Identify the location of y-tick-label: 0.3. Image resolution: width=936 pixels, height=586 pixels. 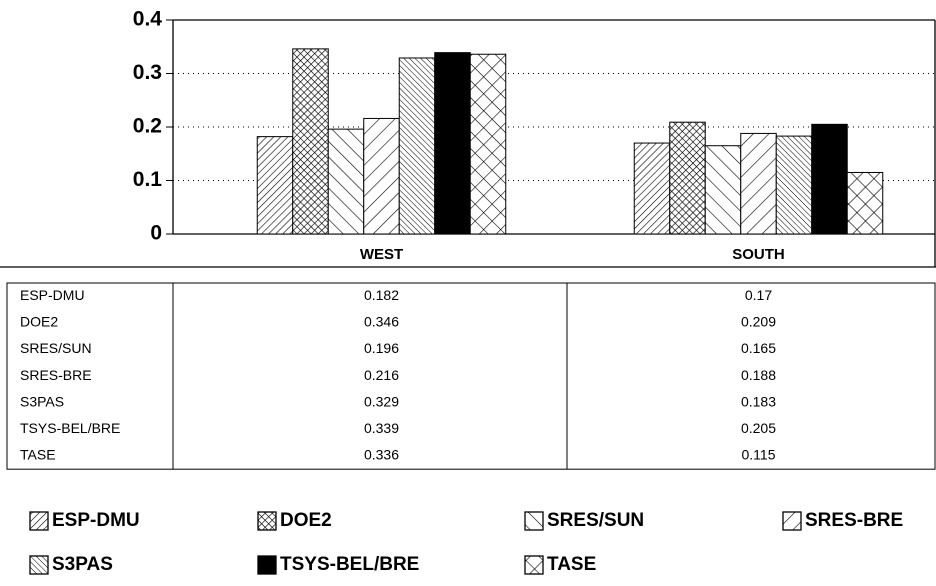
(147, 72).